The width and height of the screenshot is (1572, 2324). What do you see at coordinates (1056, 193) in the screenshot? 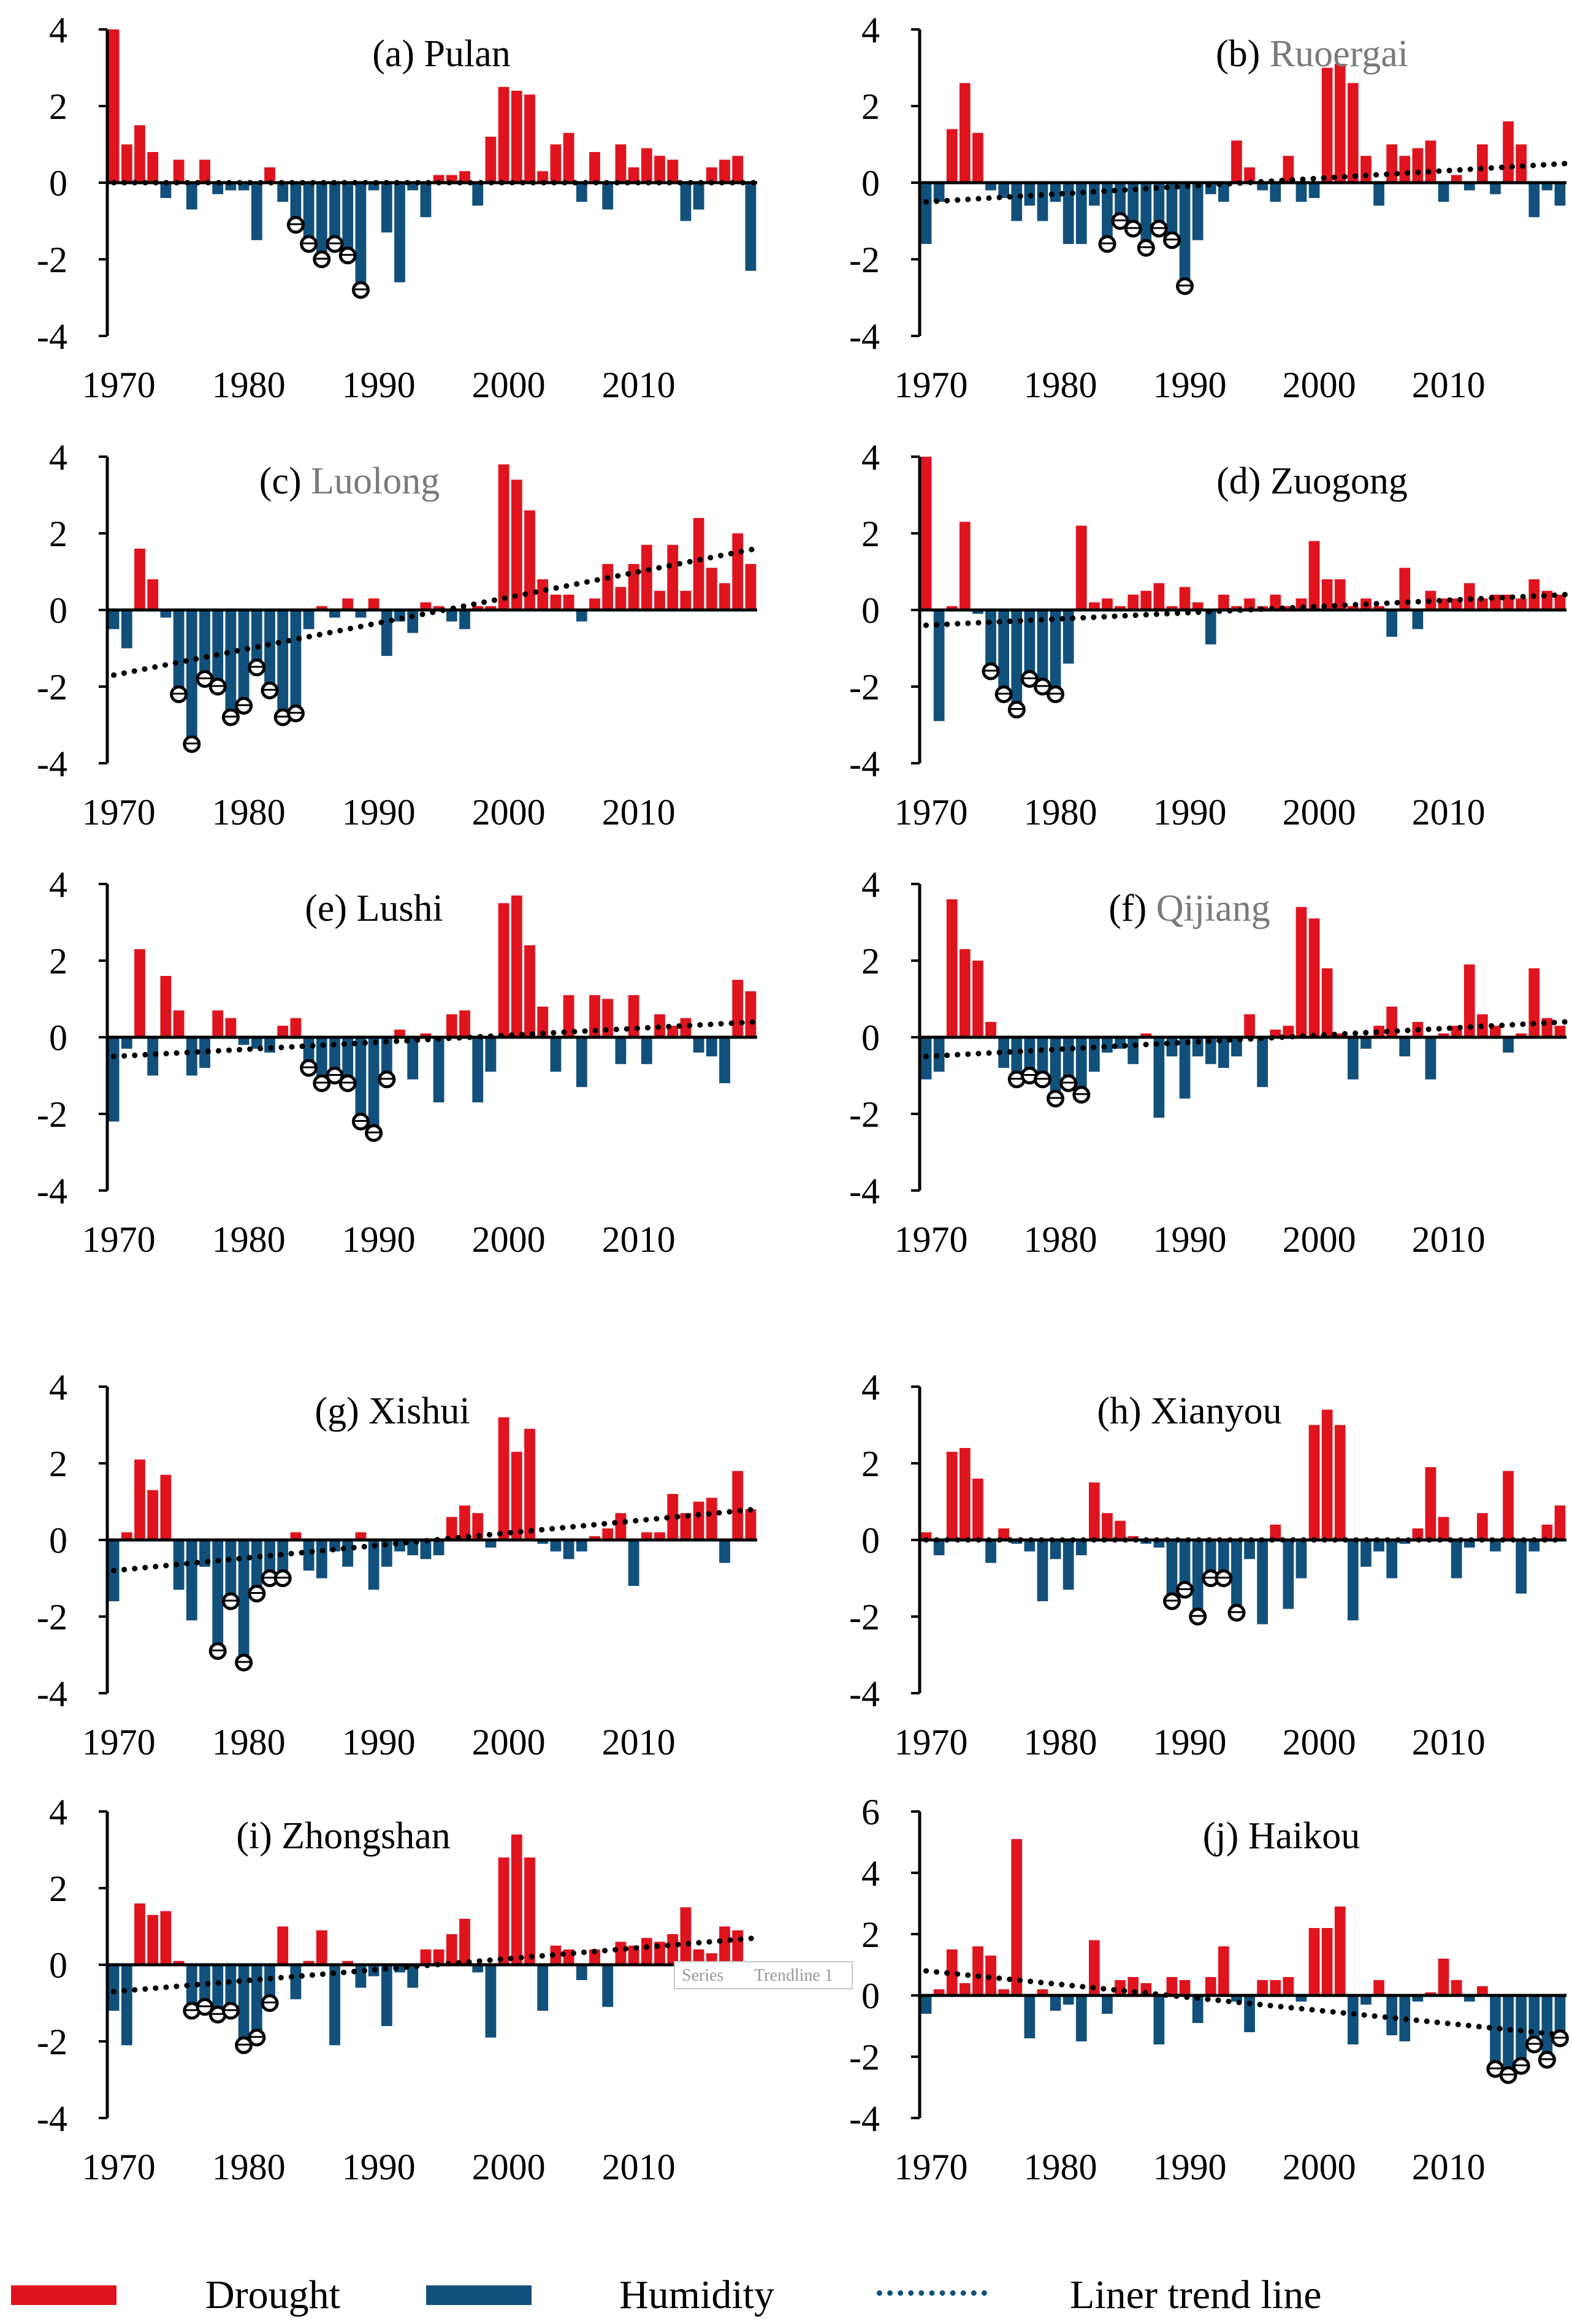
I see `humidity-bar-1980` at bounding box center [1056, 193].